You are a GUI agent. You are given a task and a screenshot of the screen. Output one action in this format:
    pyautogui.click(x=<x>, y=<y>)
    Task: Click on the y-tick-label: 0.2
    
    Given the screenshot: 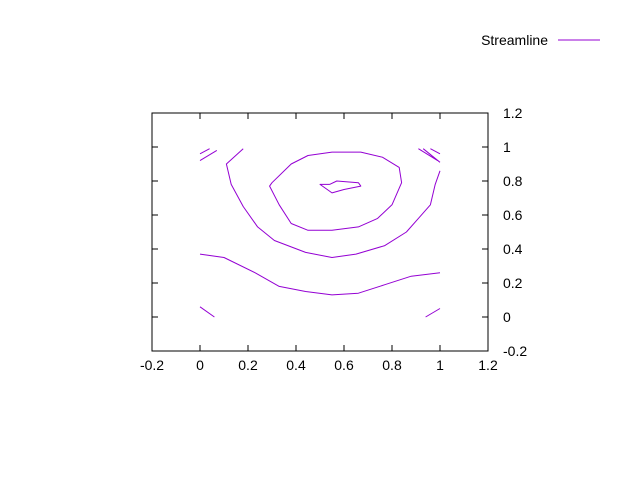 What is the action you would take?
    pyautogui.click(x=513, y=283)
    